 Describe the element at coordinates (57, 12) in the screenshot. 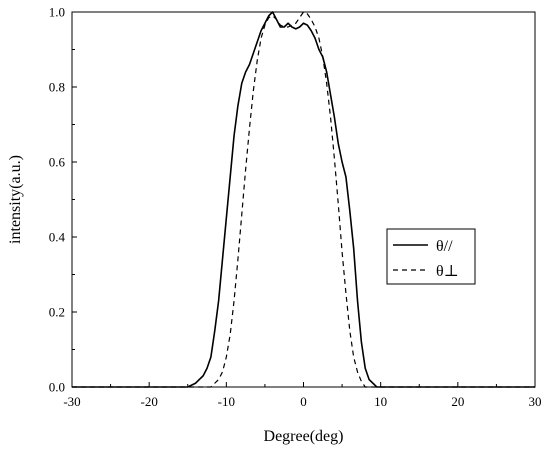

I see `y-tick-label: 1.0` at that location.